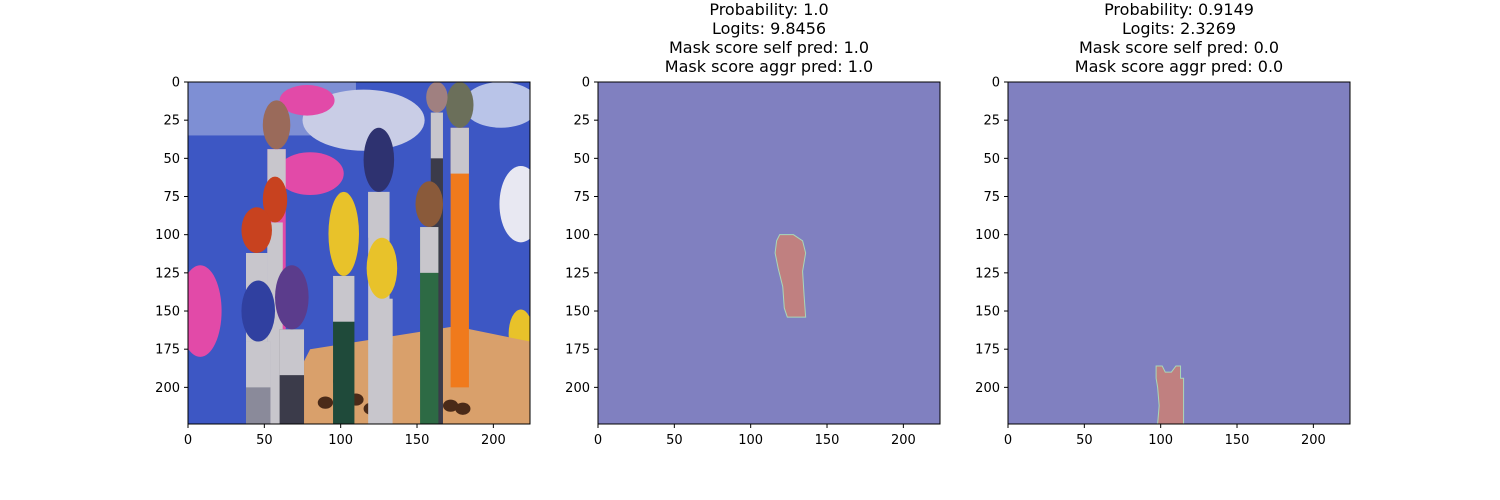 Image resolution: width=1500 pixels, height=500 pixels. What do you see at coordinates (1179, 66) in the screenshot?
I see `panel-title-line: Mask score aggr pred: 0.0` at bounding box center [1179, 66].